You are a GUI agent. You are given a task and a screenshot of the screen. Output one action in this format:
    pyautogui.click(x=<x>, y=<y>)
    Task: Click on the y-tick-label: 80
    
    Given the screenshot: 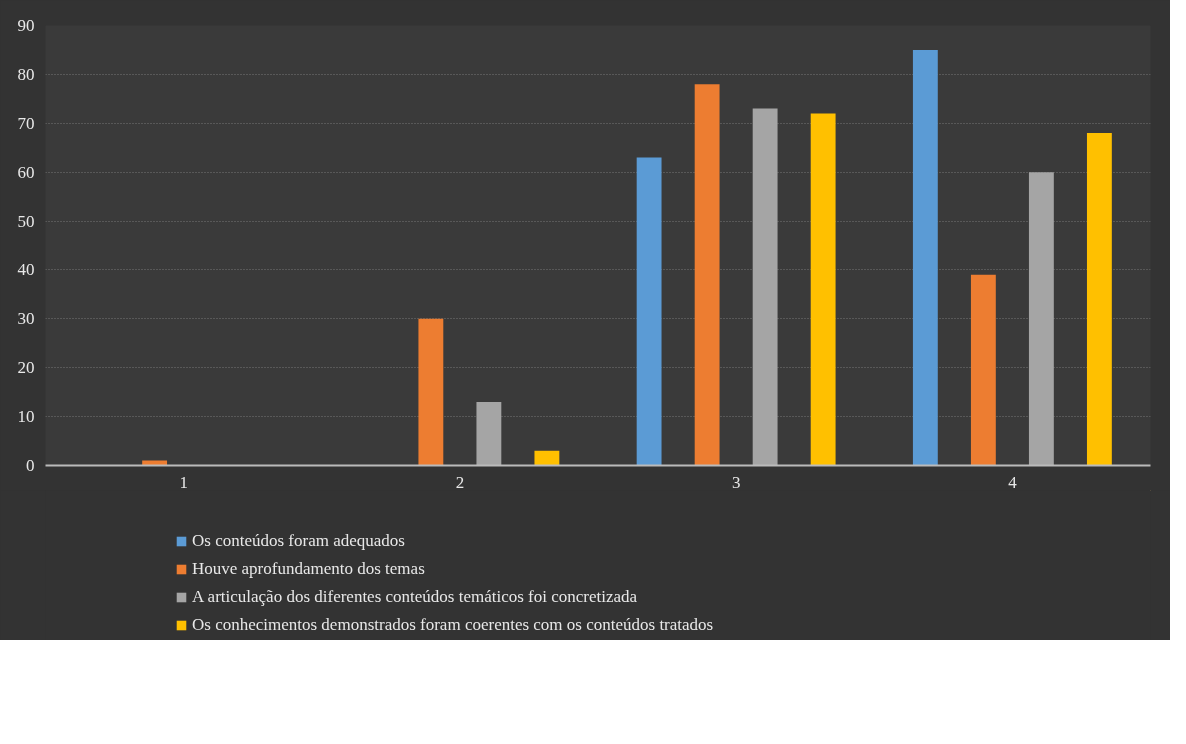 What is the action you would take?
    pyautogui.click(x=26, y=74)
    